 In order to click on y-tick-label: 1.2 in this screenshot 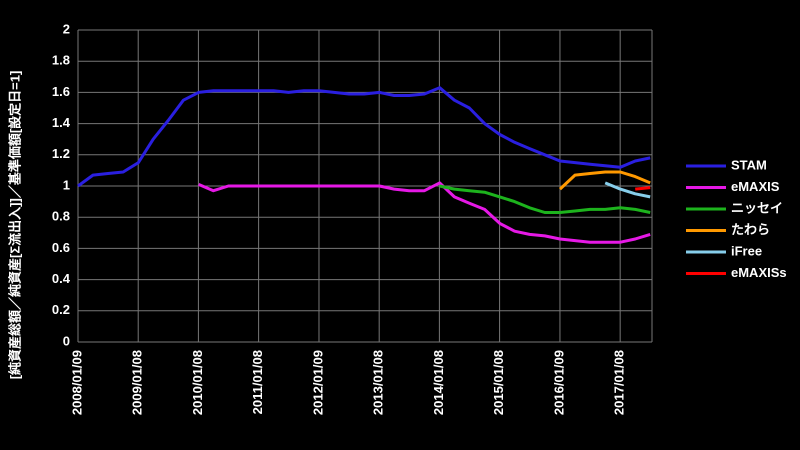, I will do `click(61, 153)`.